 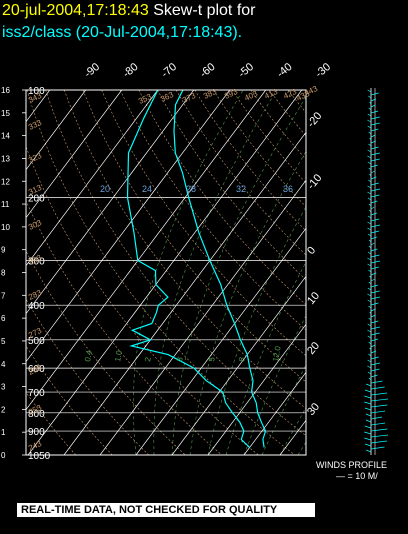 I want to click on temp-tick-label: 30, so click(x=313, y=409).